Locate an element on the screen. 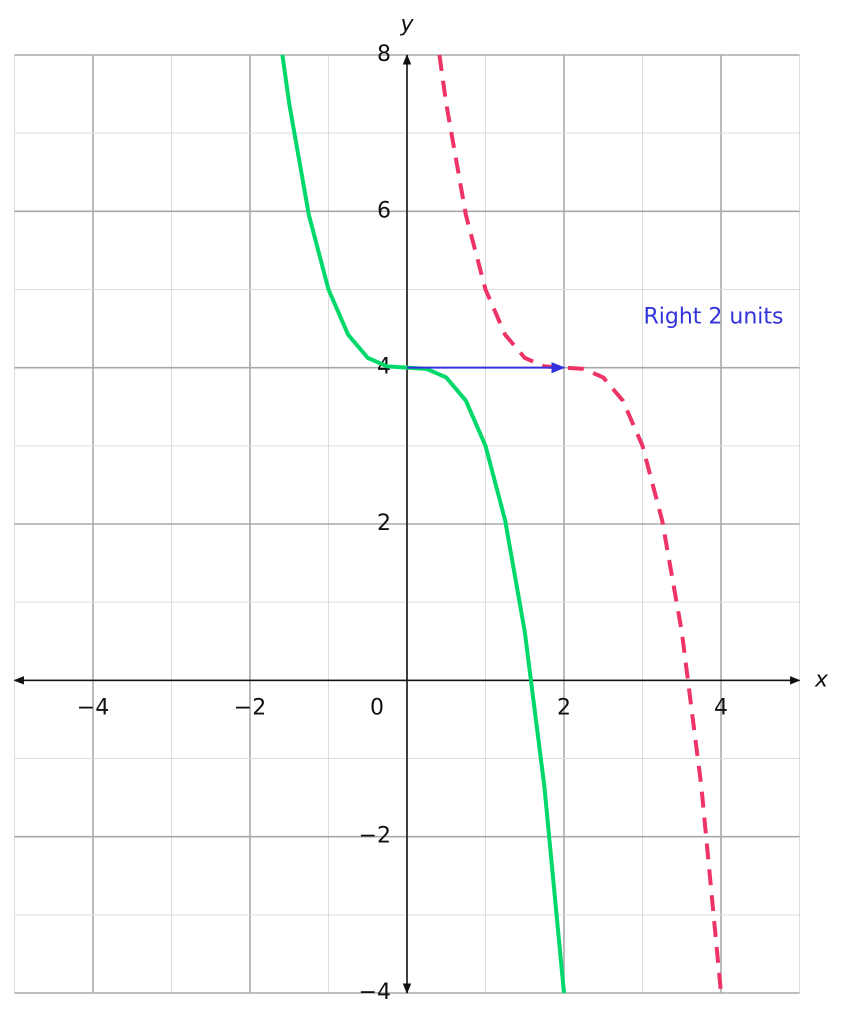 The height and width of the screenshot is (1024, 844). y-tick-label: 8 is located at coordinates (384, 54).